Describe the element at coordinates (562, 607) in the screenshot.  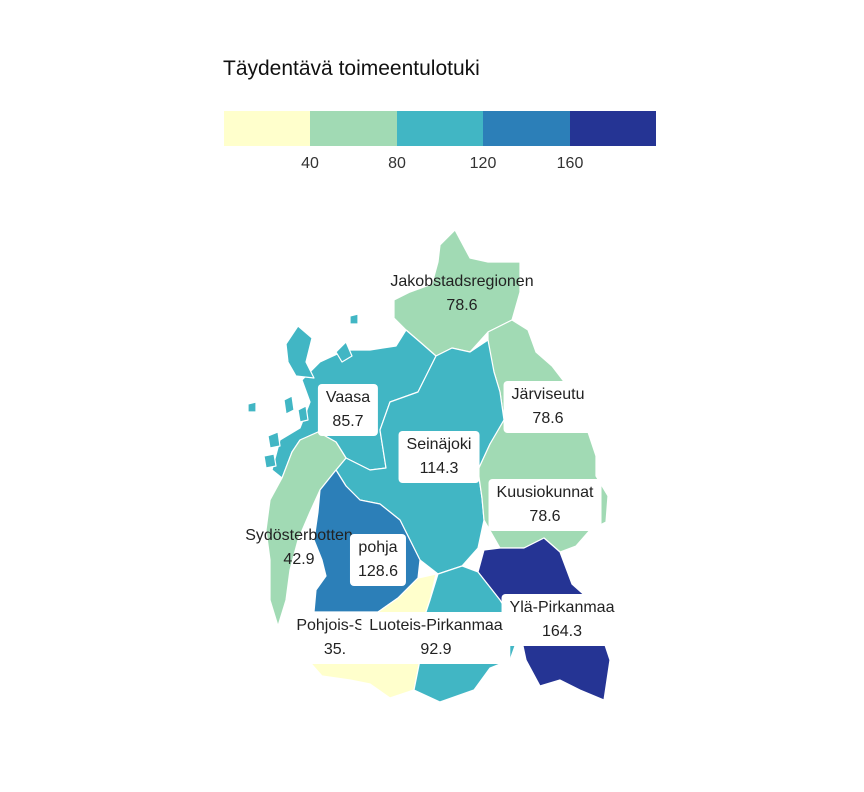
I see `region-name: Ylä-Pirkanmaa` at that location.